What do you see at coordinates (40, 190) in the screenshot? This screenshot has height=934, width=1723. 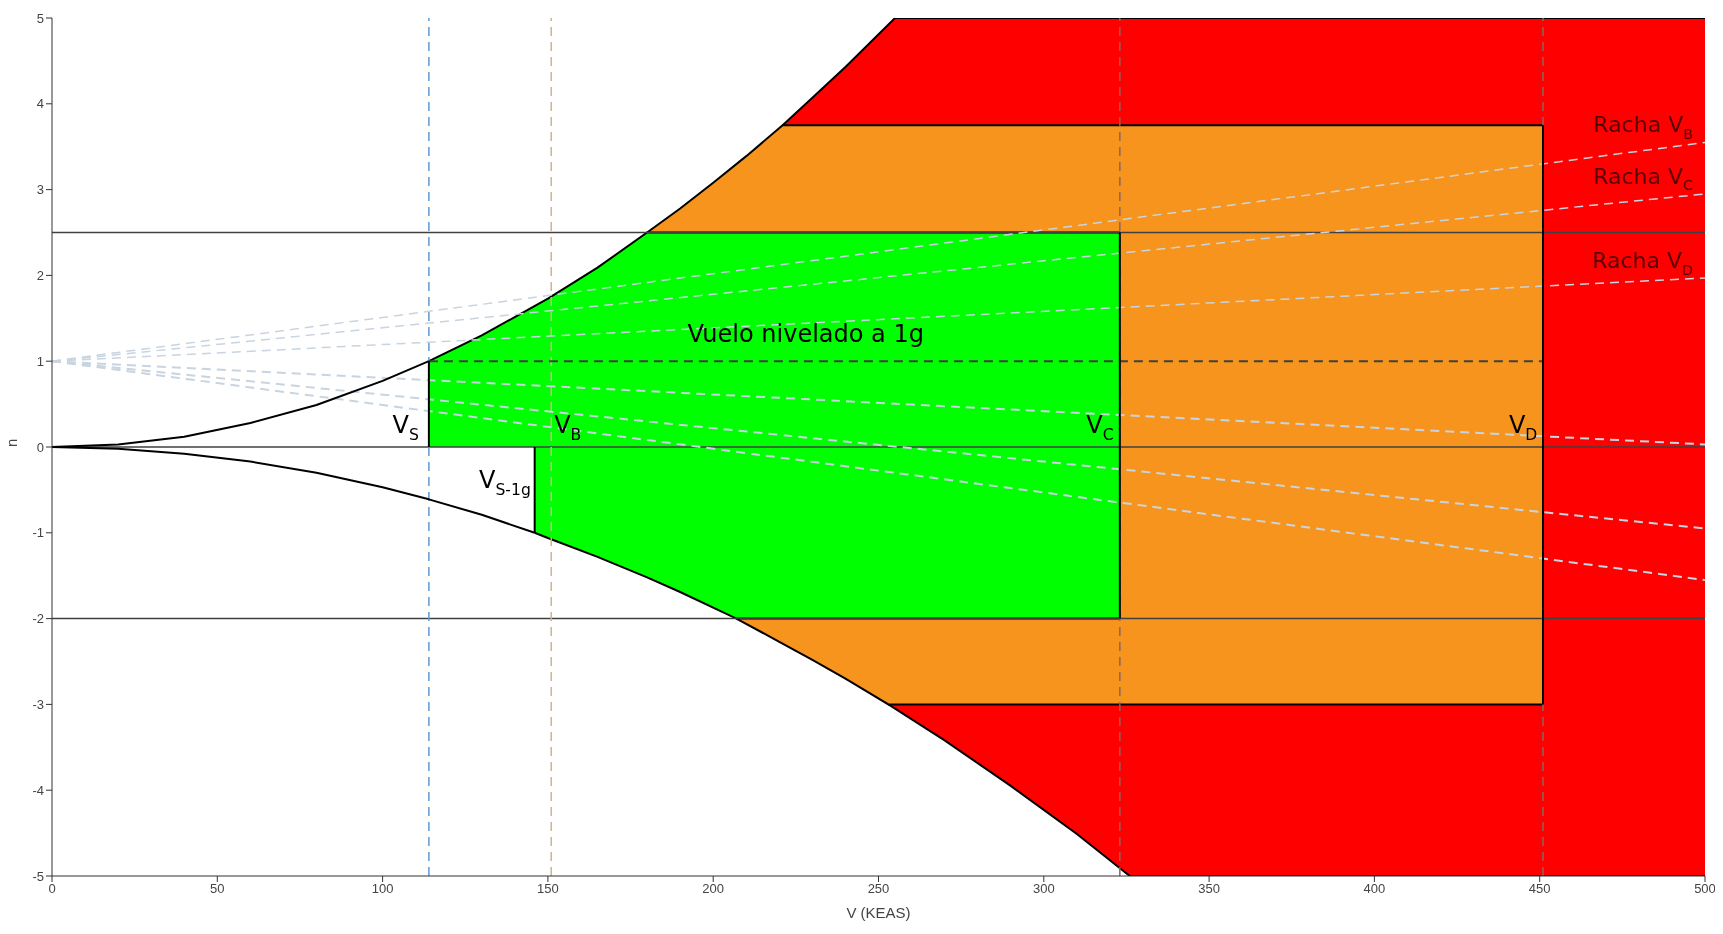 I see `y-tick-label: 3` at bounding box center [40, 190].